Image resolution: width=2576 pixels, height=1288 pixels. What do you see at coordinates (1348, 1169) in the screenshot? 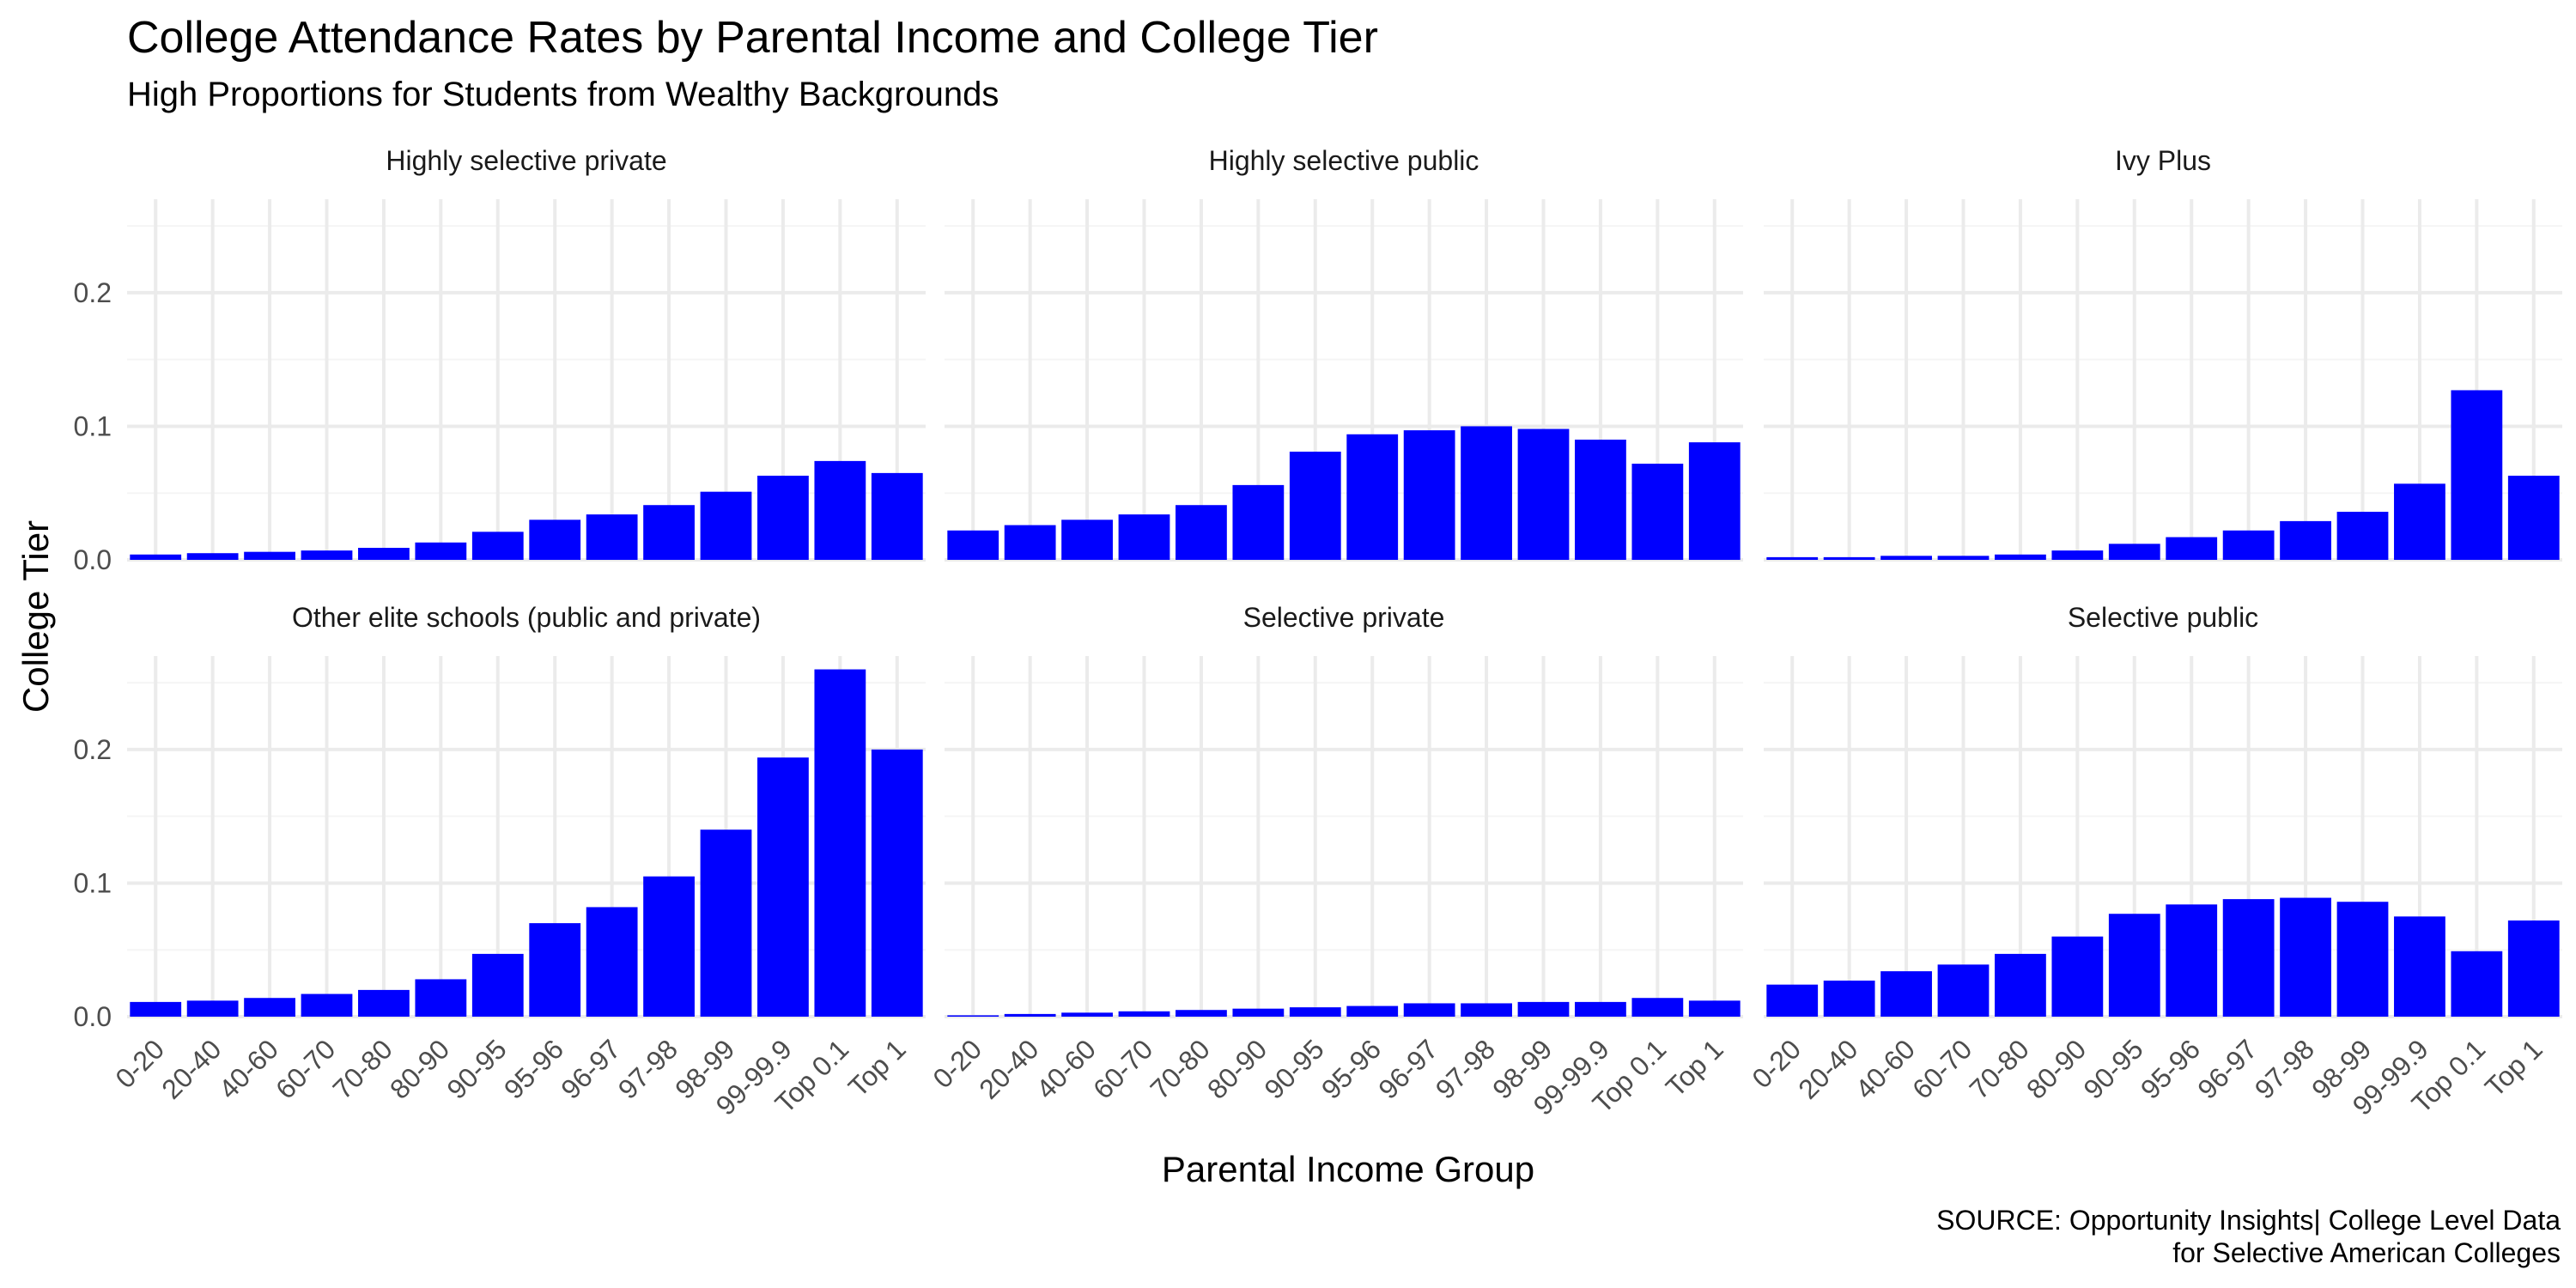
I see `x-axis-title: Parental Income Group` at bounding box center [1348, 1169].